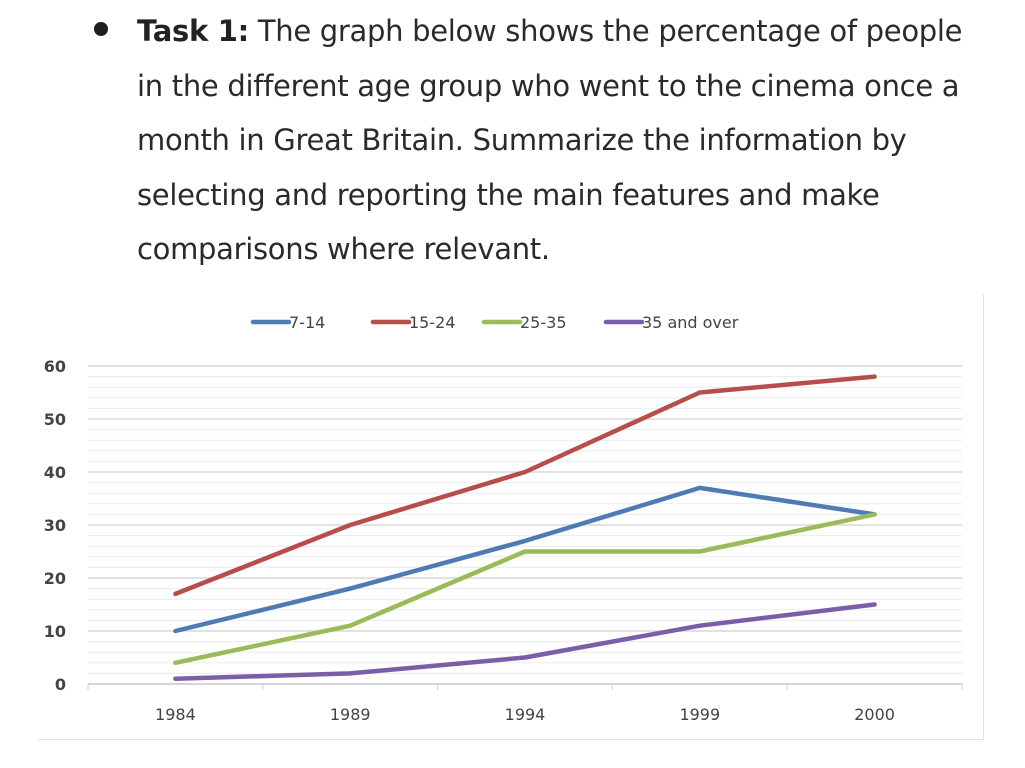 This screenshot has height=768, width=1025. I want to click on bullet-icon, so click(101, 29).